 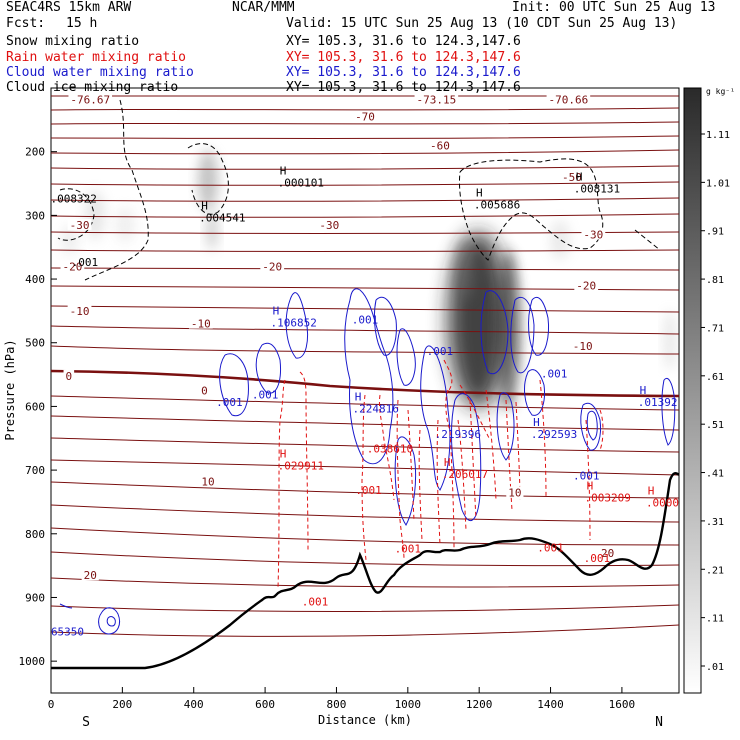 I want to click on max-value-label: .003209, so click(x=607, y=498).